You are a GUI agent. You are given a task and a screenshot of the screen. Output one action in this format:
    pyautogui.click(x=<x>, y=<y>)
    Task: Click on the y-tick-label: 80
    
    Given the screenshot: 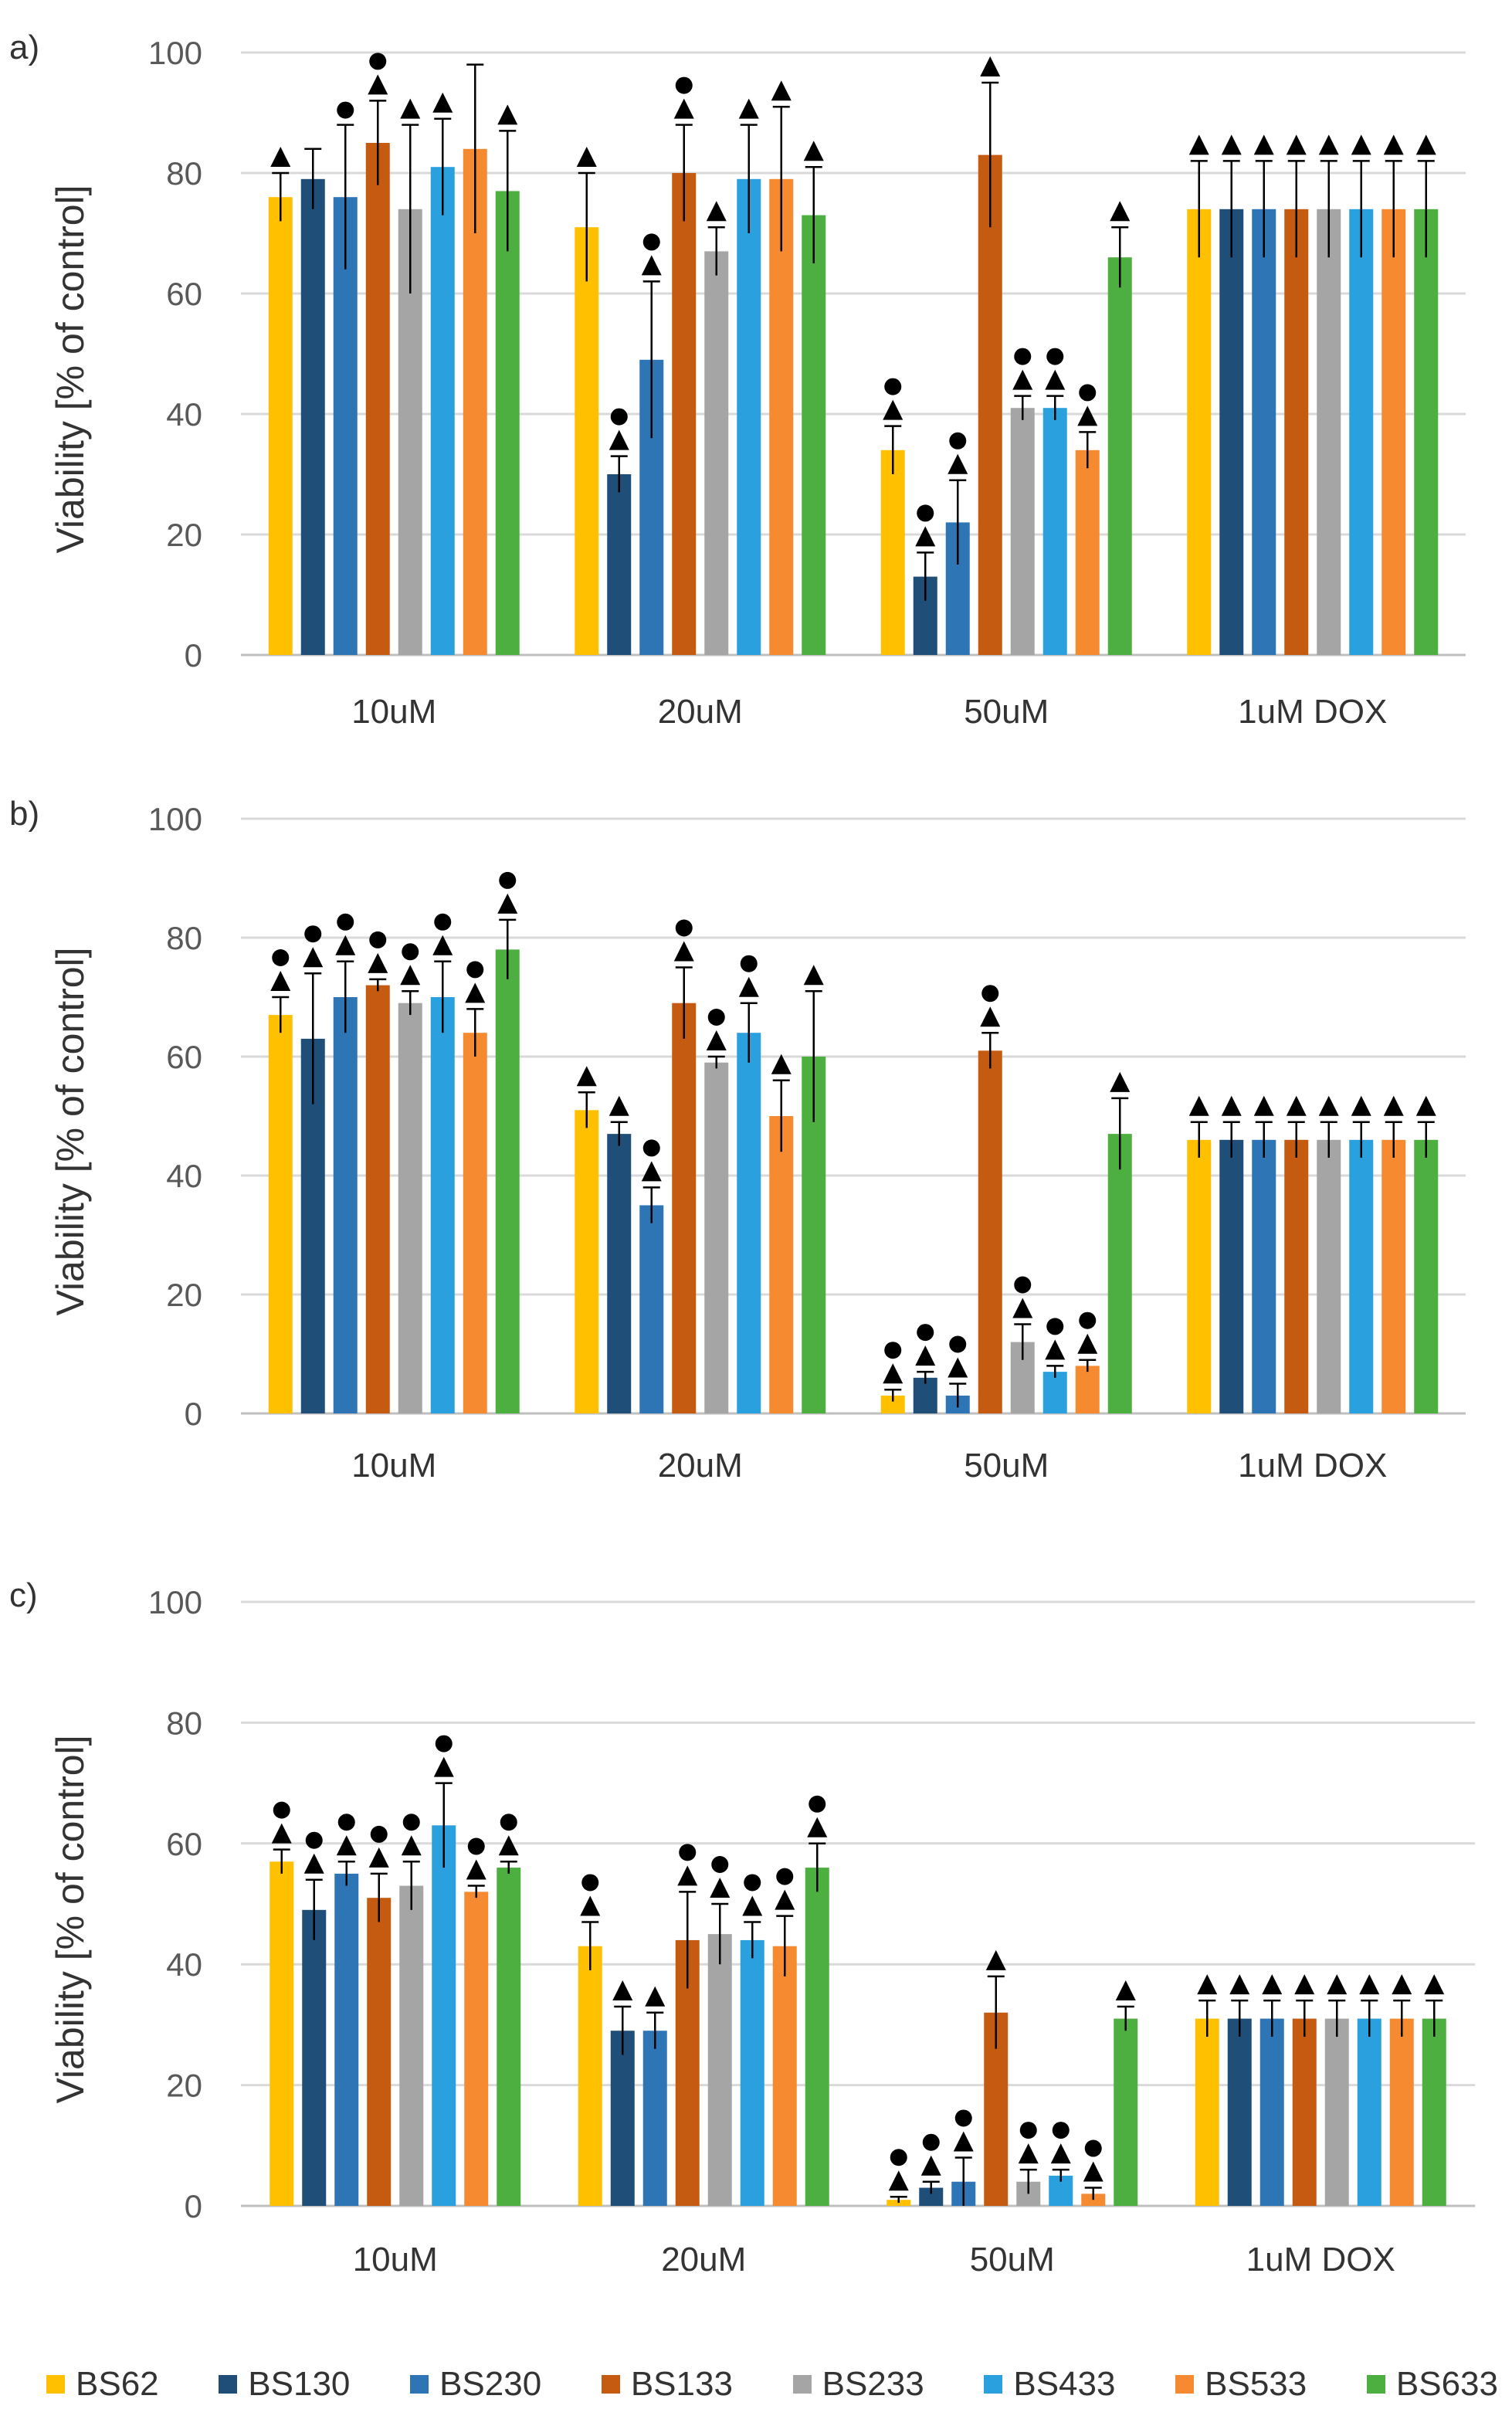 What is the action you would take?
    pyautogui.click(x=184, y=1723)
    